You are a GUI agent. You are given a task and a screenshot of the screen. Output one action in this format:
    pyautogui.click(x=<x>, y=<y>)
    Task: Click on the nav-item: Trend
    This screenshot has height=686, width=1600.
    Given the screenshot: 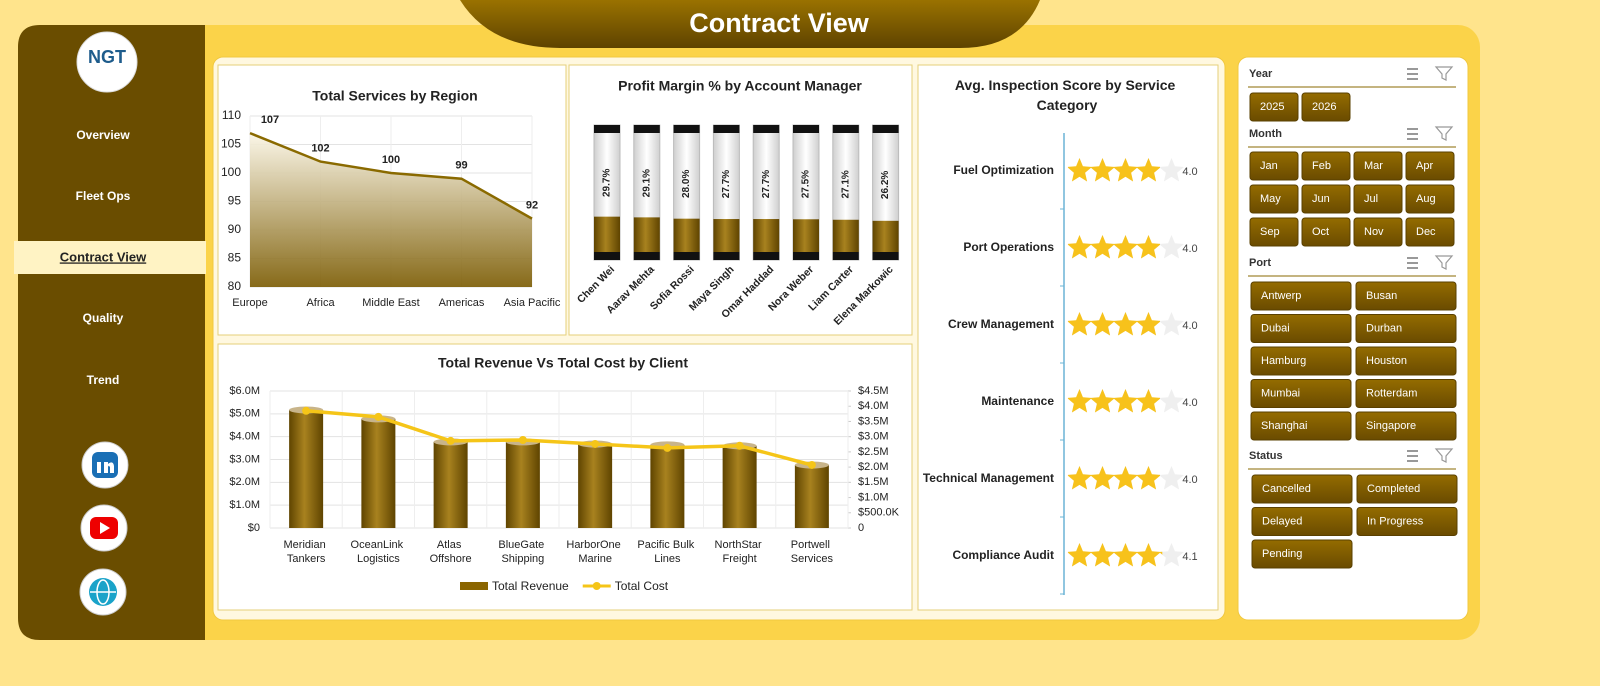 What is the action you would take?
    pyautogui.click(x=103, y=380)
    